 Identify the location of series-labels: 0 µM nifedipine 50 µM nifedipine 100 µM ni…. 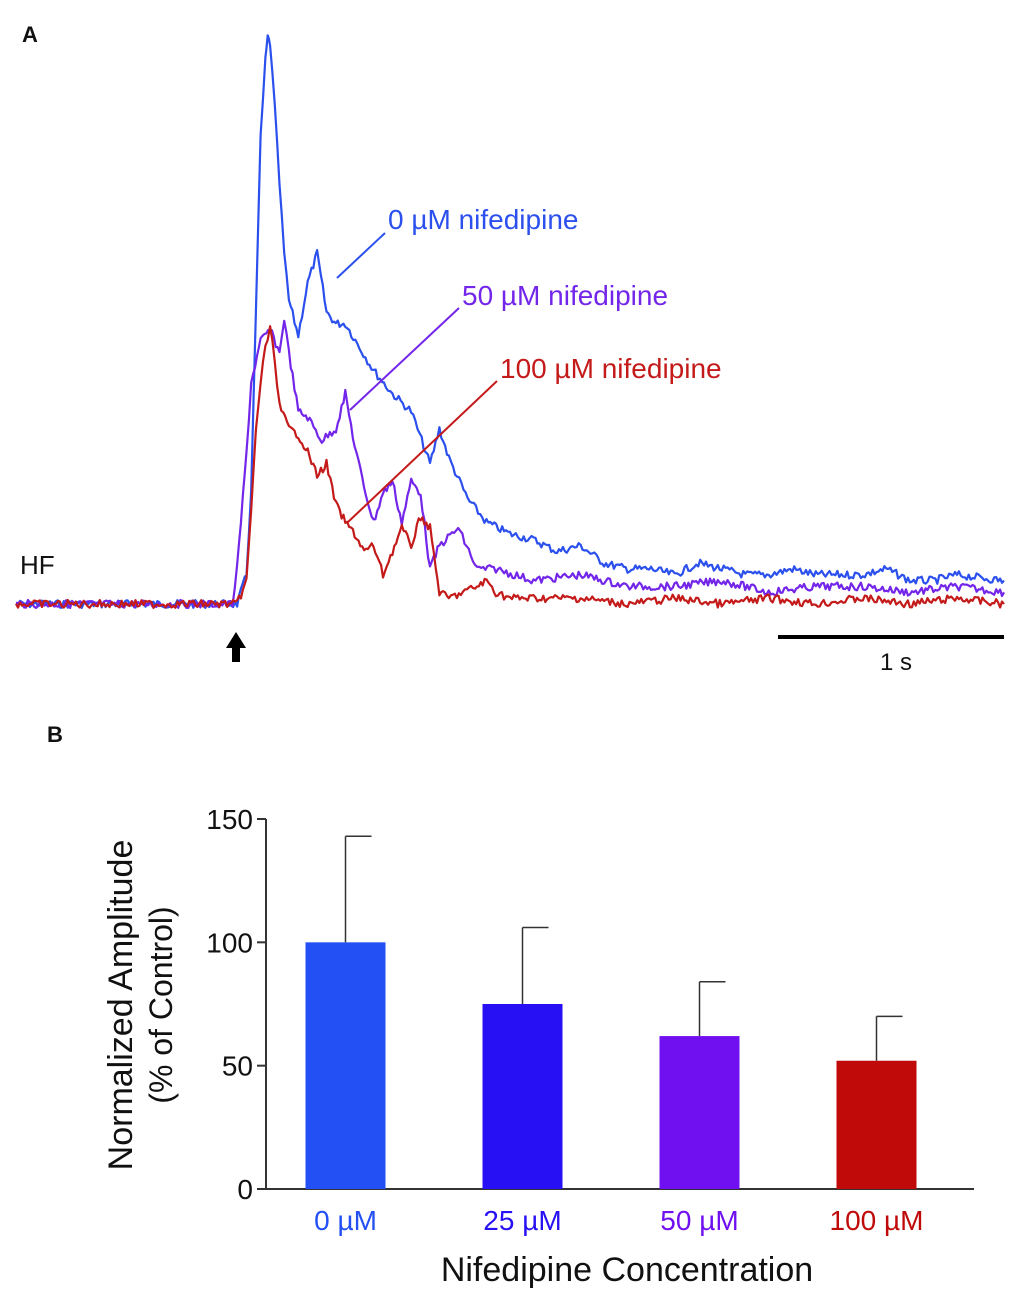
(529, 363).